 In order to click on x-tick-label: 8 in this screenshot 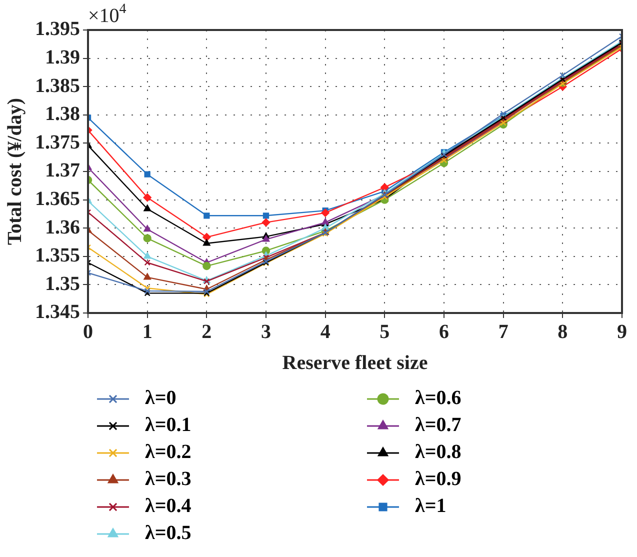, I will do `click(563, 332)`.